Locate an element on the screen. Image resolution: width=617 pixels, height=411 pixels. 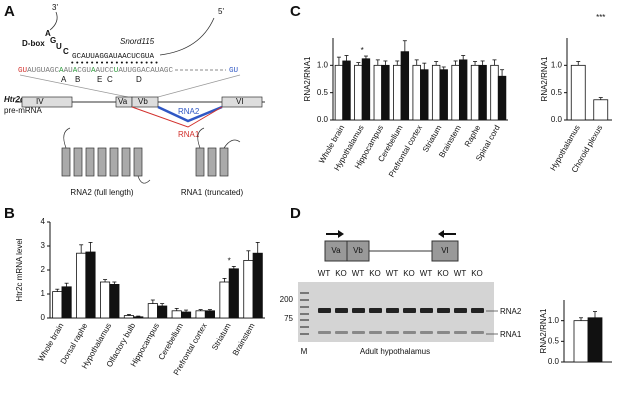
x-tick-label: Brainstem is located at coordinates (244, 339).